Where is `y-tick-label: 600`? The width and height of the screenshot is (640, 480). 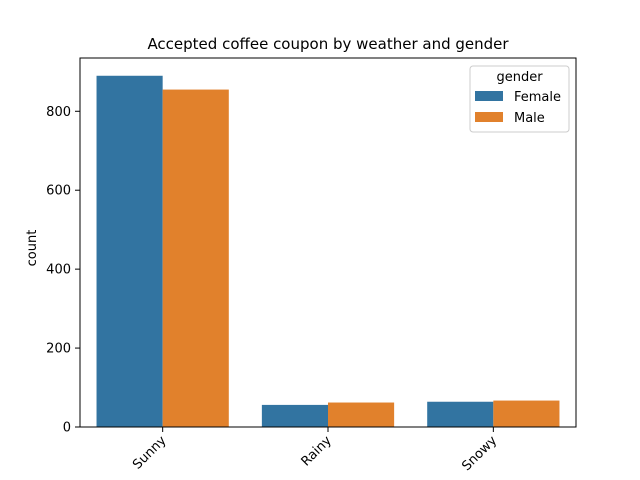 y-tick-label: 600 is located at coordinates (58, 191).